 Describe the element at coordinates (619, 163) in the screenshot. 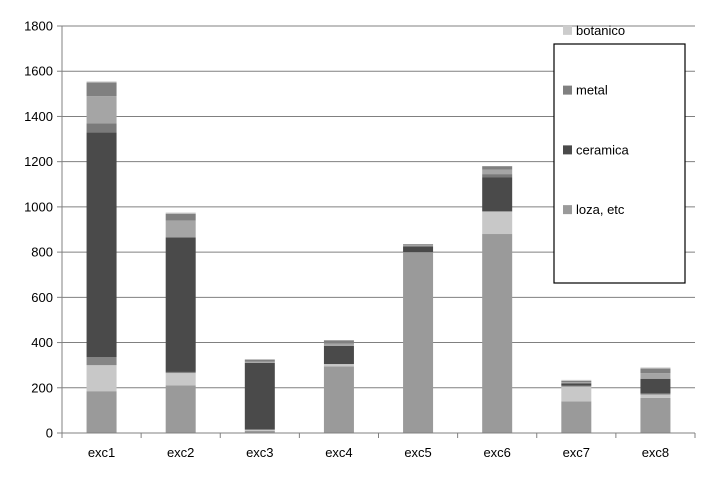

I see `legend-box` at that location.